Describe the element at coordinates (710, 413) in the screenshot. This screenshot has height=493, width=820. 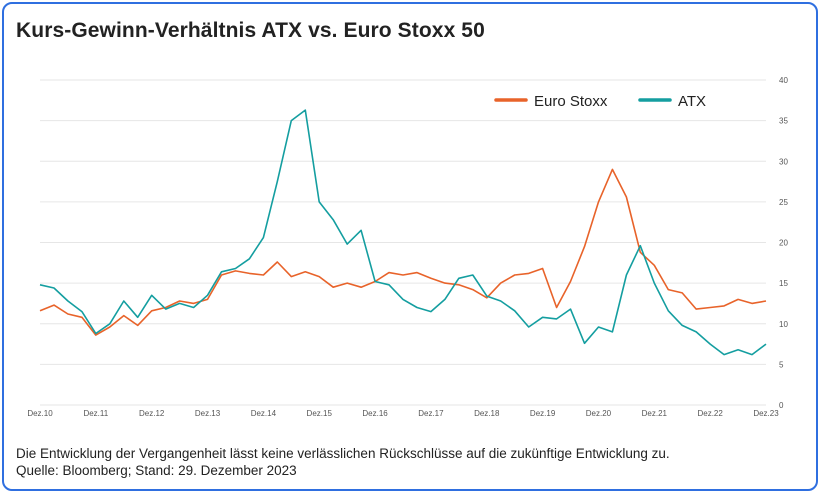
I see `x-tick-label: Dez.22` at that location.